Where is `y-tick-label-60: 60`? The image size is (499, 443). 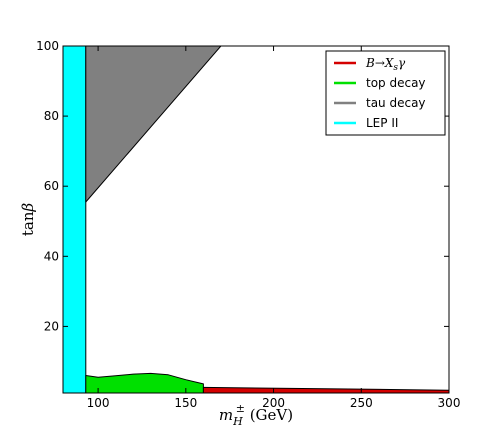
y-tick-label-60: 60 is located at coordinates (51, 186).